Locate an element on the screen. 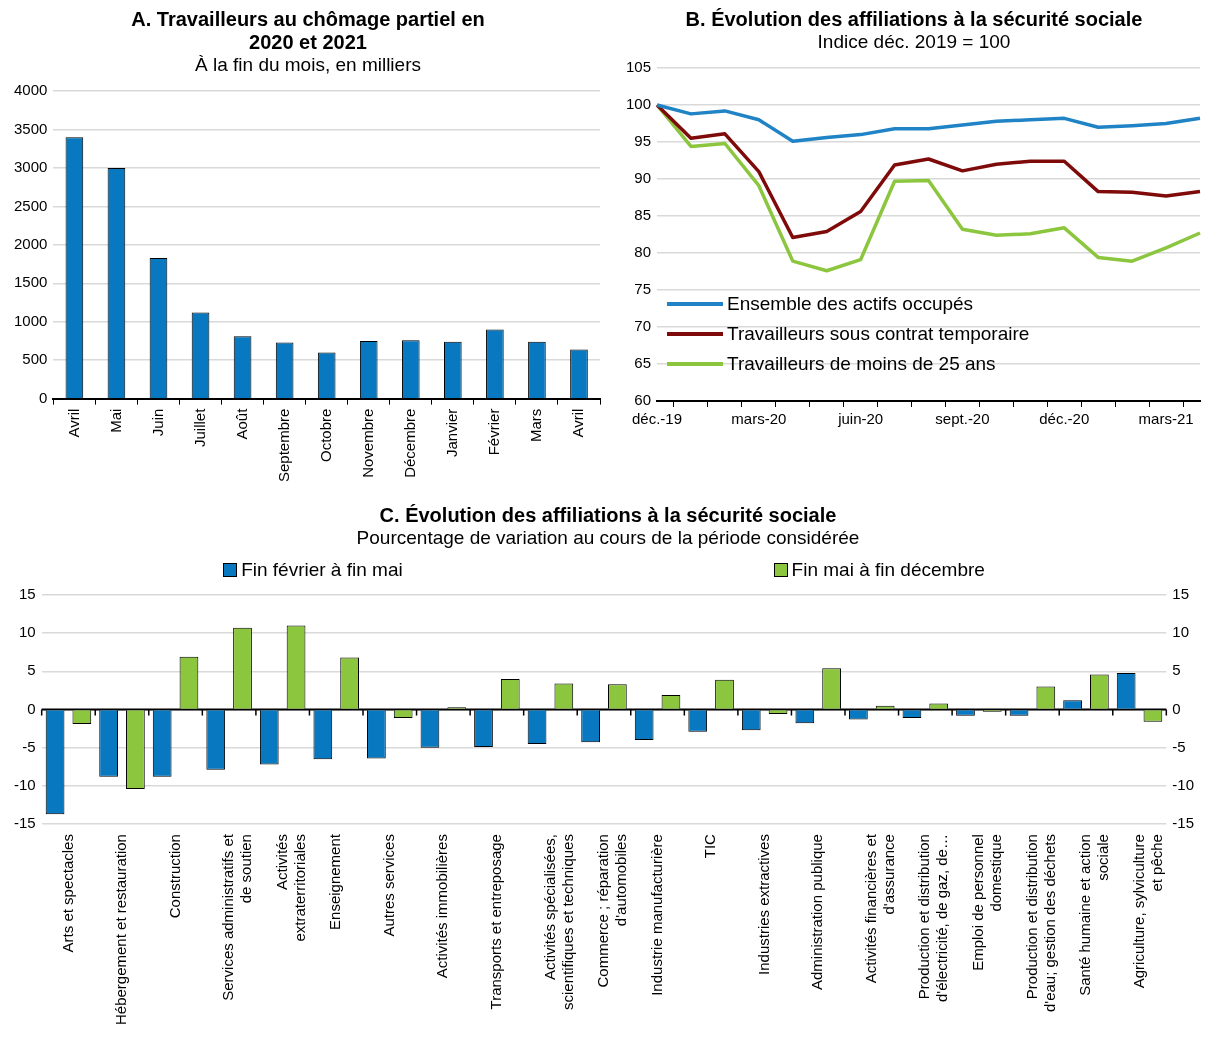 The width and height of the screenshot is (1216, 1055). y-tick-label: 90 is located at coordinates (643, 178).